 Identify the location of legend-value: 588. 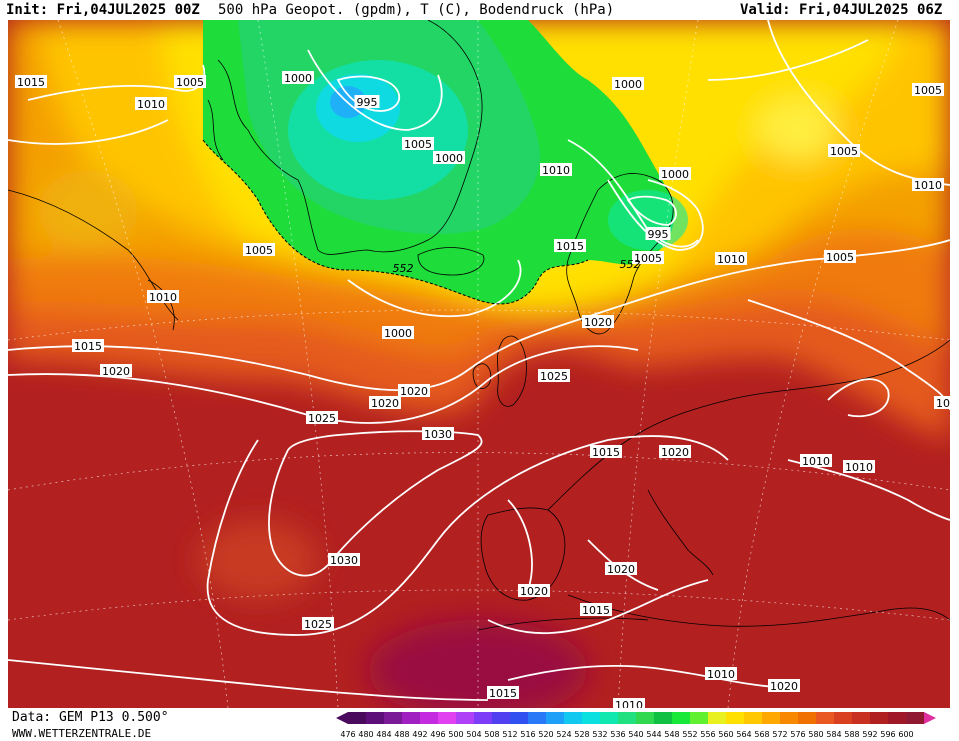
(851, 734).